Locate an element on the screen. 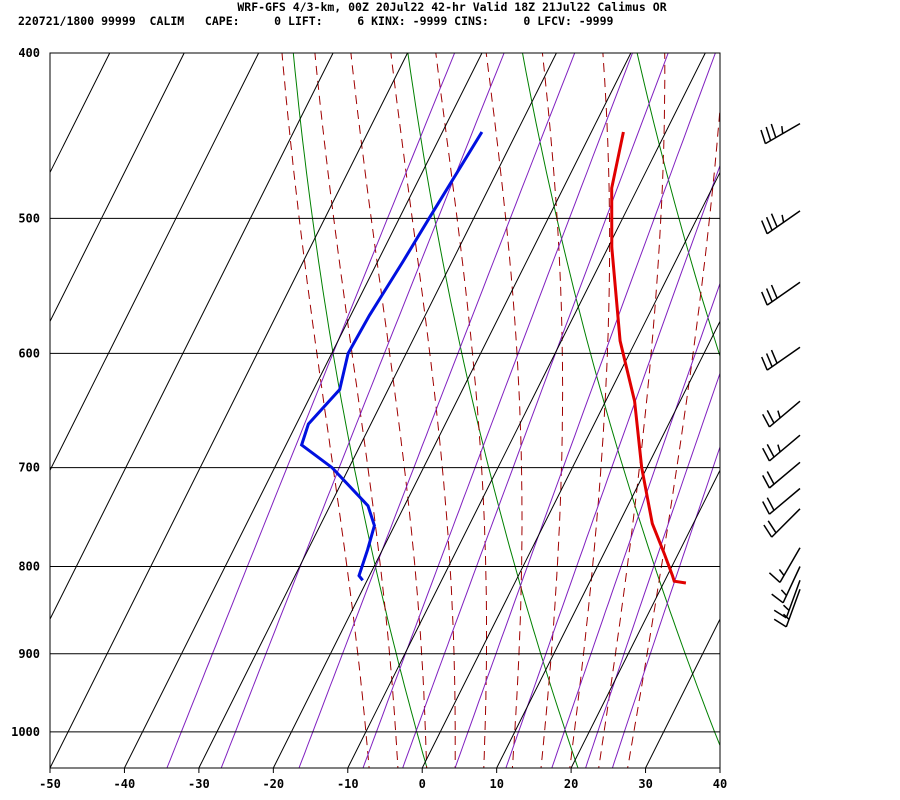  temperature-tick-label: 0 is located at coordinates (422, 784).